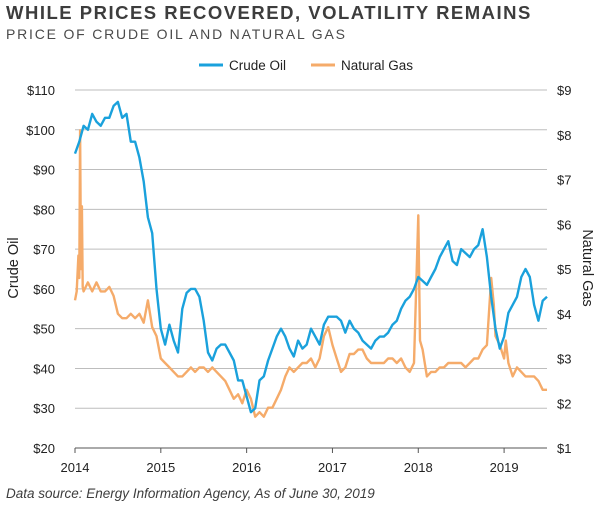  I want to click on y-right-tick-label: $1, so click(564, 448).